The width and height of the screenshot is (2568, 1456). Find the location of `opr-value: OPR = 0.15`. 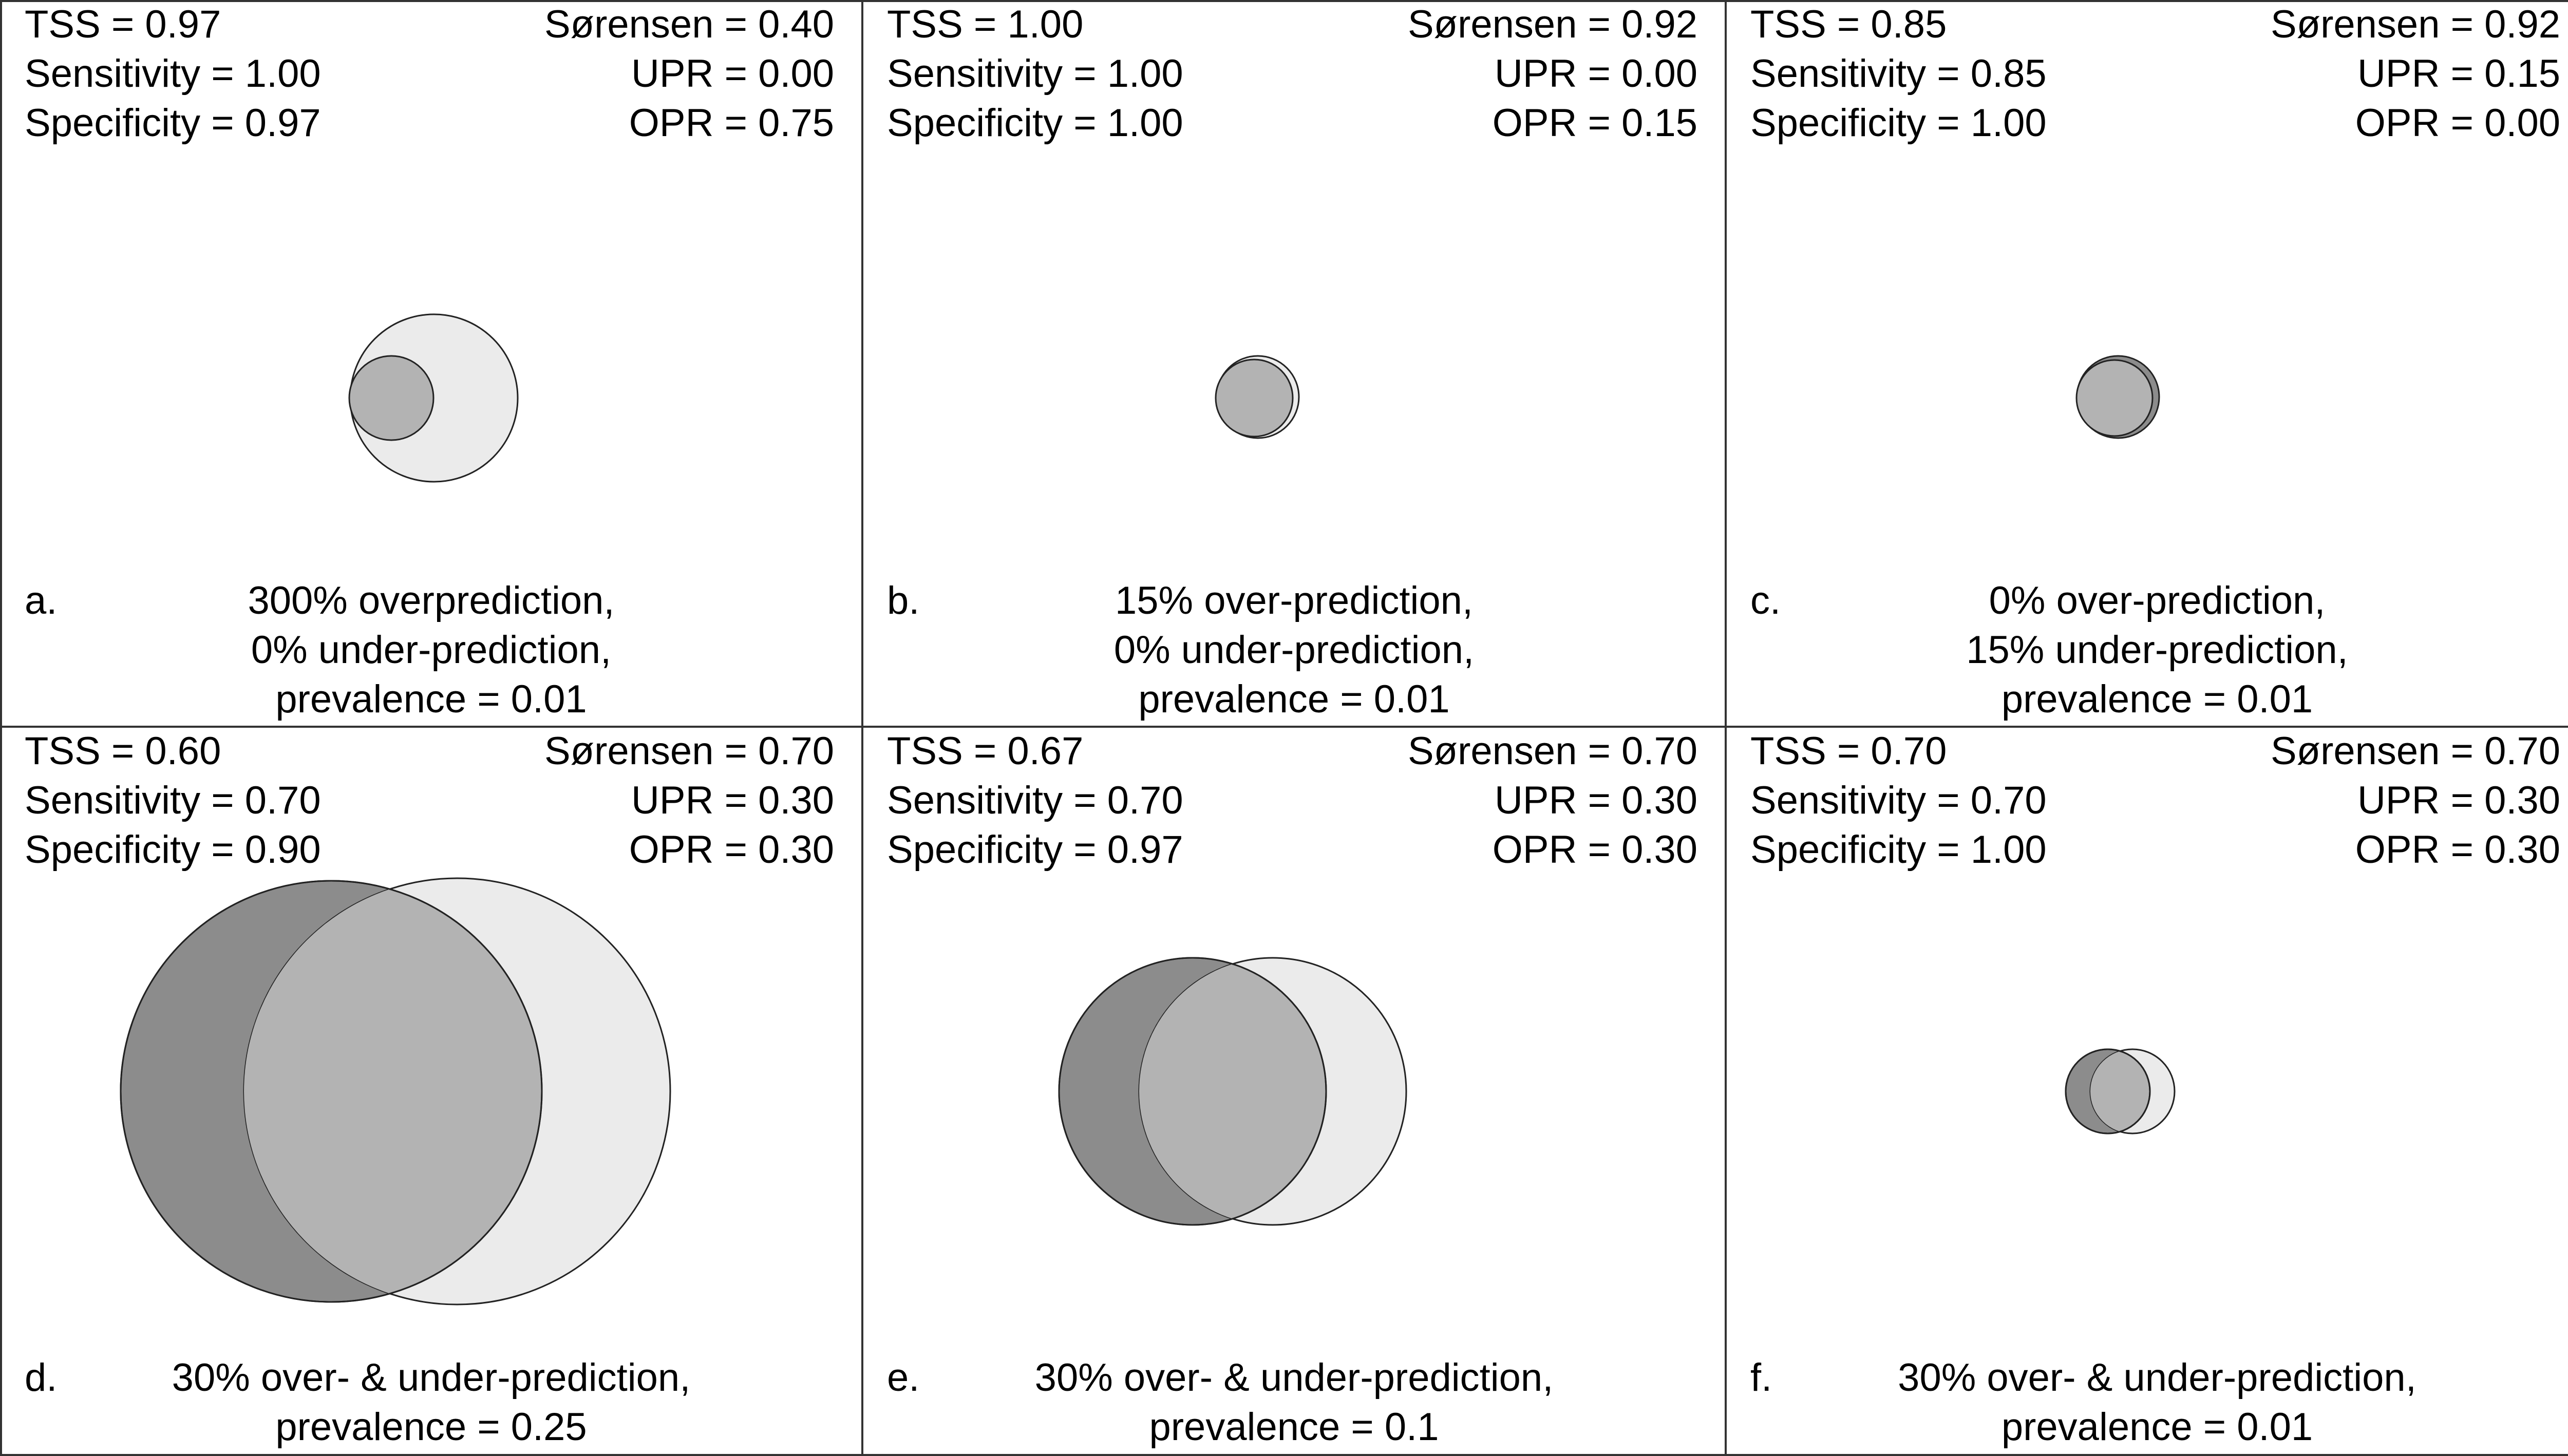

opr-value: OPR = 0.15 is located at coordinates (1594, 123).